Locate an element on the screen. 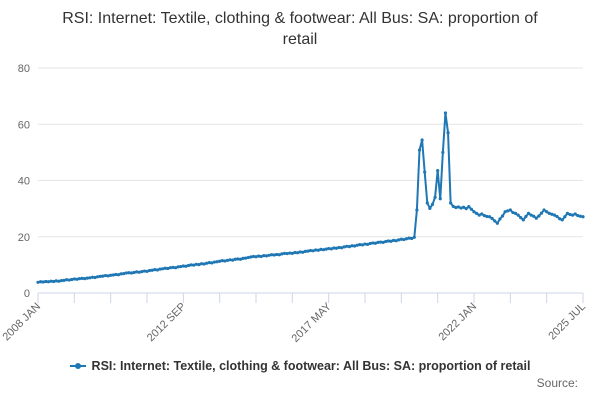  y-axis-tick-label: 20 is located at coordinates (24, 238).